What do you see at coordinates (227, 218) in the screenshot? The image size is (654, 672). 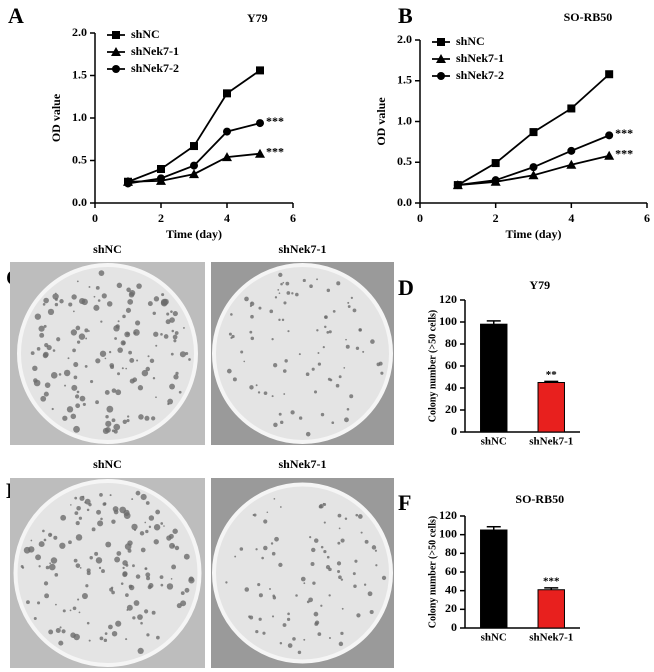 I see `x-tick-label: 4` at bounding box center [227, 218].